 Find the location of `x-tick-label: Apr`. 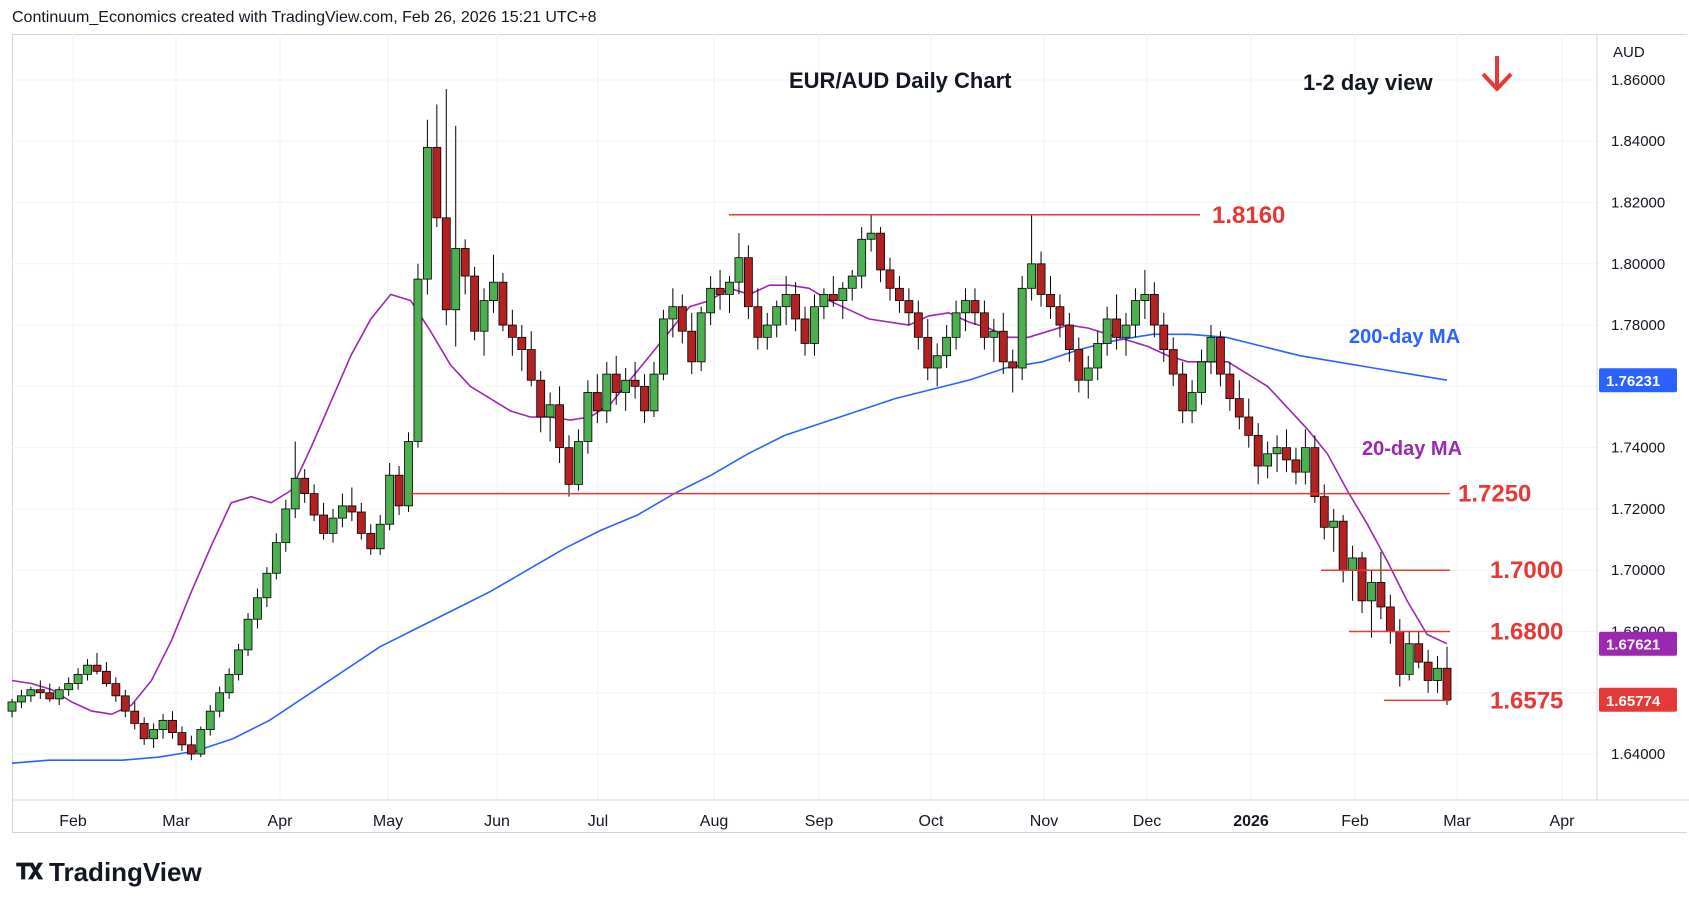

x-tick-label: Apr is located at coordinates (1563, 821).